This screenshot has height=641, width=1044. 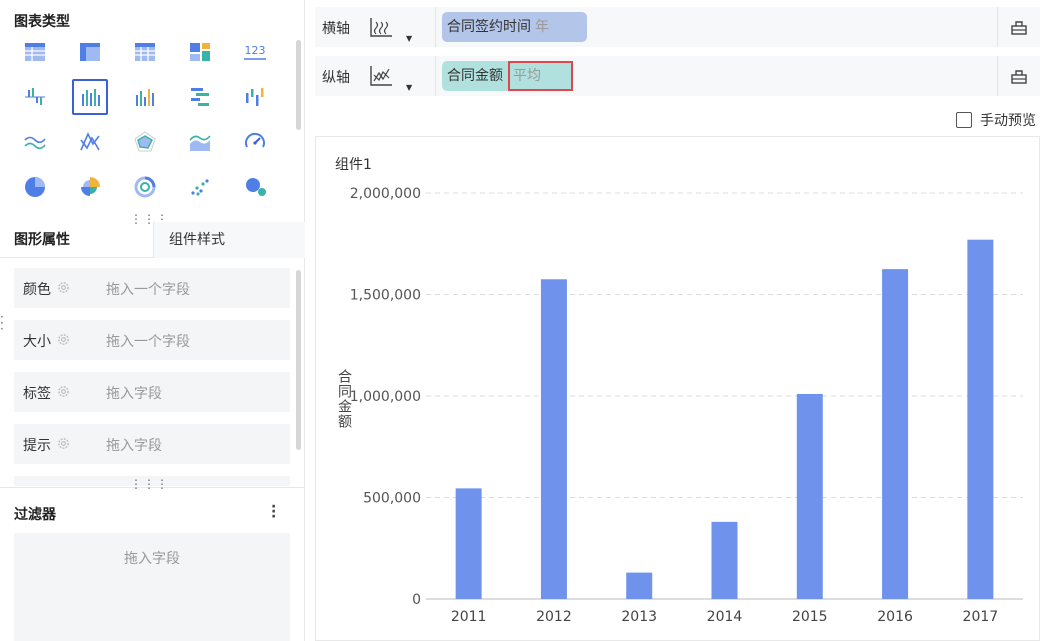 I want to click on x-tick-label: 2012, so click(x=554, y=617).